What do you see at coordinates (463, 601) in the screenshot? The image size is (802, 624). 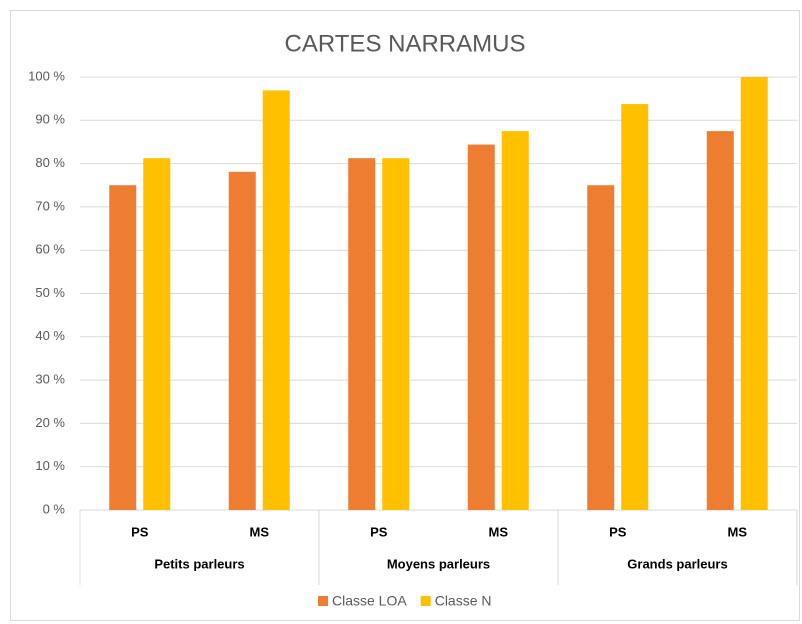 I see `legend-label: Classe N` at bounding box center [463, 601].